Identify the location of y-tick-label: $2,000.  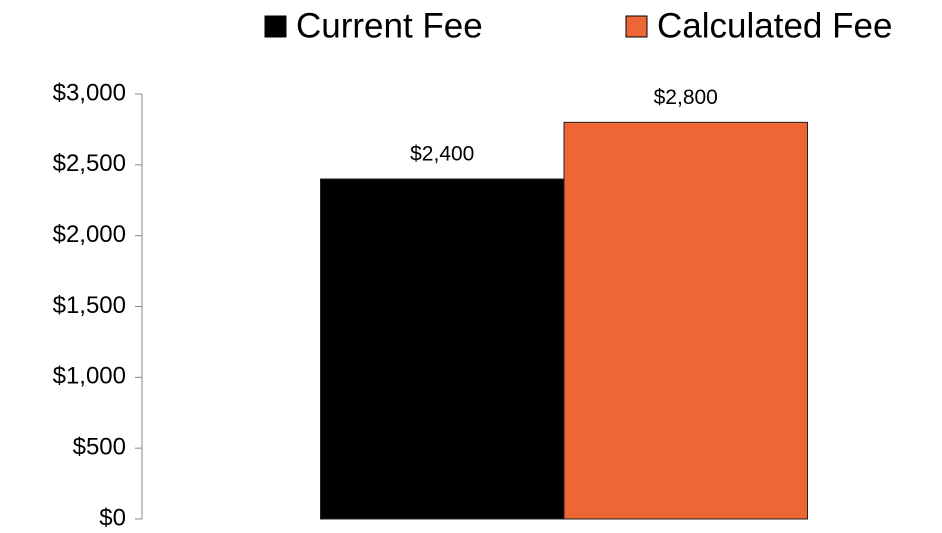
(89, 234).